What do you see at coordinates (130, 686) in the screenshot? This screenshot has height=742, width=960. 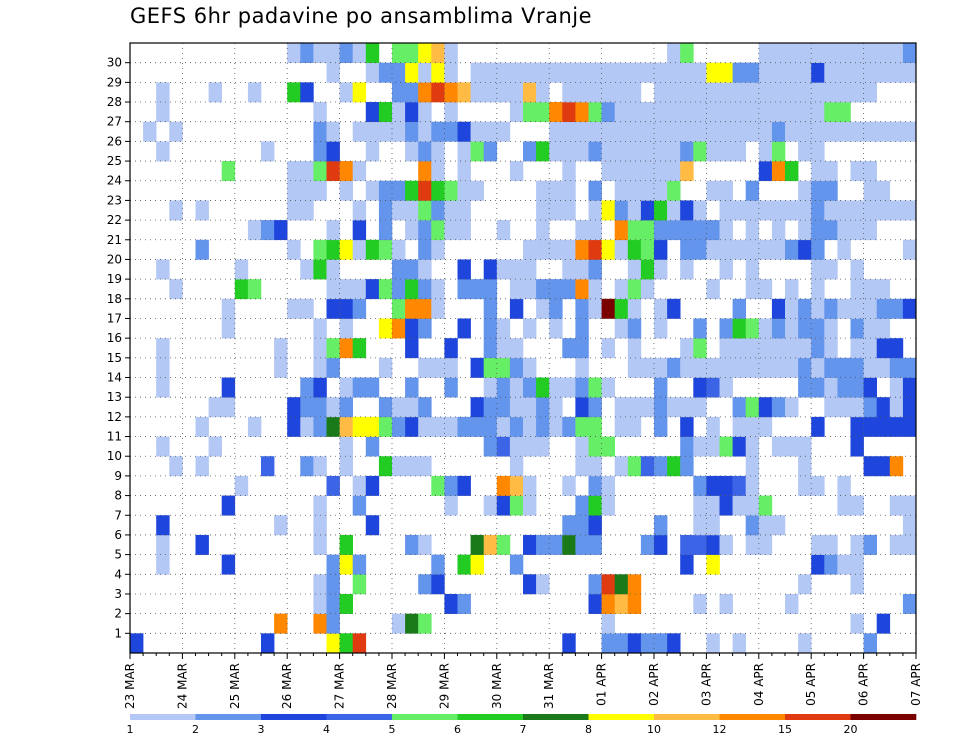 I see `x-tick-label: 23 MAR` at bounding box center [130, 686].